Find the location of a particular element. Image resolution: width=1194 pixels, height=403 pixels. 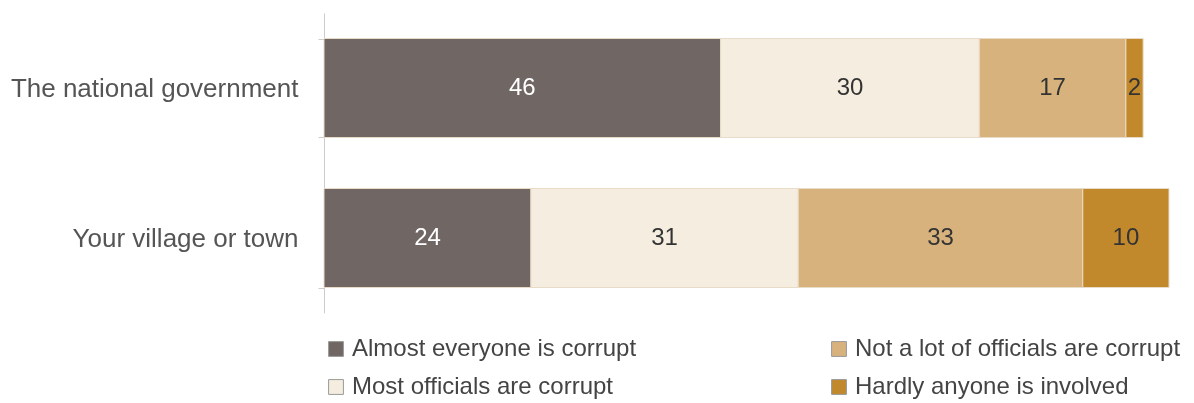

y-tick-label: Your village or town is located at coordinates (185, 237).